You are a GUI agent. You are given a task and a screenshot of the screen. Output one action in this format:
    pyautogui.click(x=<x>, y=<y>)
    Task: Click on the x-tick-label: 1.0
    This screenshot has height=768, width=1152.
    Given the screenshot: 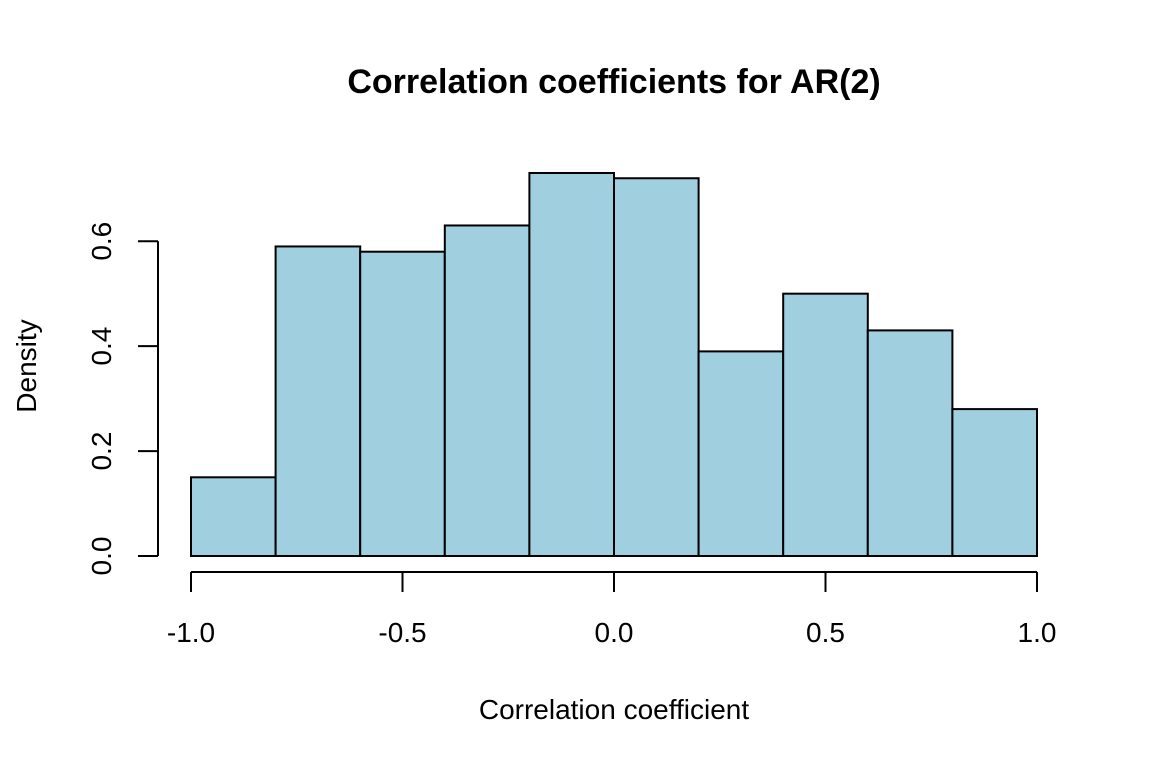 What is the action you would take?
    pyautogui.click(x=1037, y=632)
    